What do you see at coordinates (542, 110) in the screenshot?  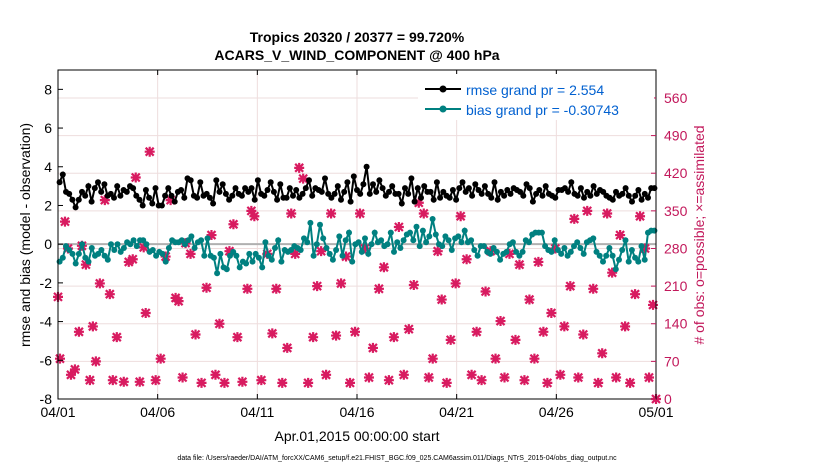 I see `legend-bias-label: bias grand pr = -0.30743` at bounding box center [542, 110].